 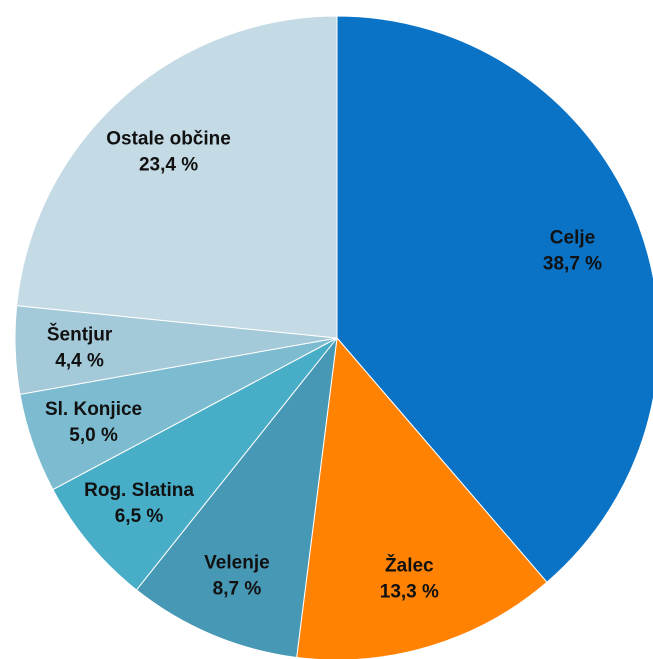 I want to click on slice-label: Šentjur, so click(x=80, y=335).